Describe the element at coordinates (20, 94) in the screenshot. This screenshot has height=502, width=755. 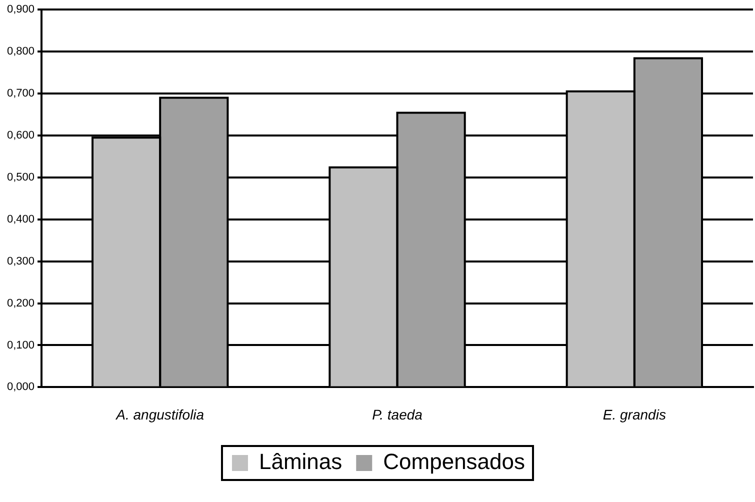
I see `y-tick-label: 0,700` at that location.